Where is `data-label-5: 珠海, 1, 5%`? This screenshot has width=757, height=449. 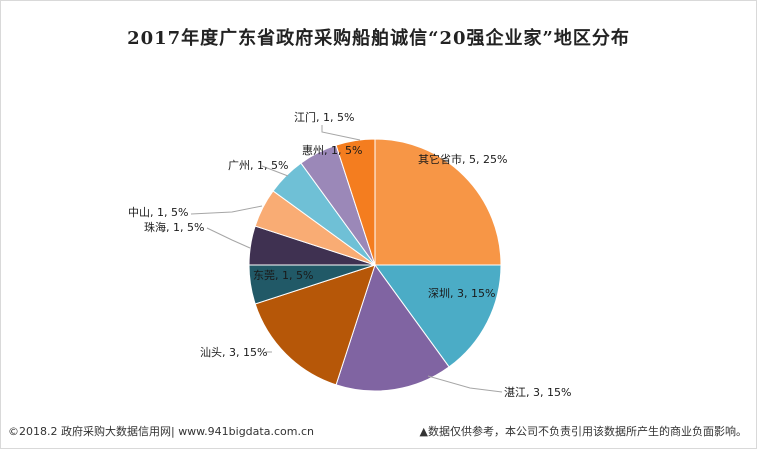 data-label-5: 珠海, 1, 5% is located at coordinates (174, 227).